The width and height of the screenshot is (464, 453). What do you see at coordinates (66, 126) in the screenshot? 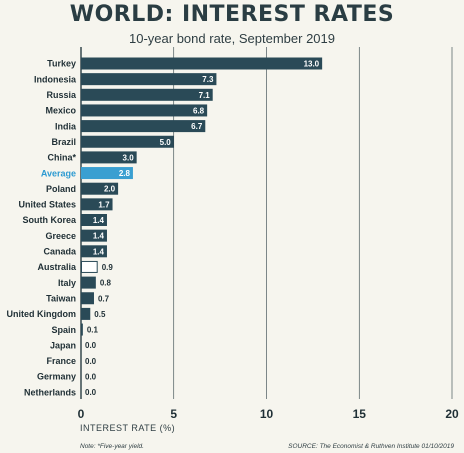
I see `category-label: India` at bounding box center [66, 126].